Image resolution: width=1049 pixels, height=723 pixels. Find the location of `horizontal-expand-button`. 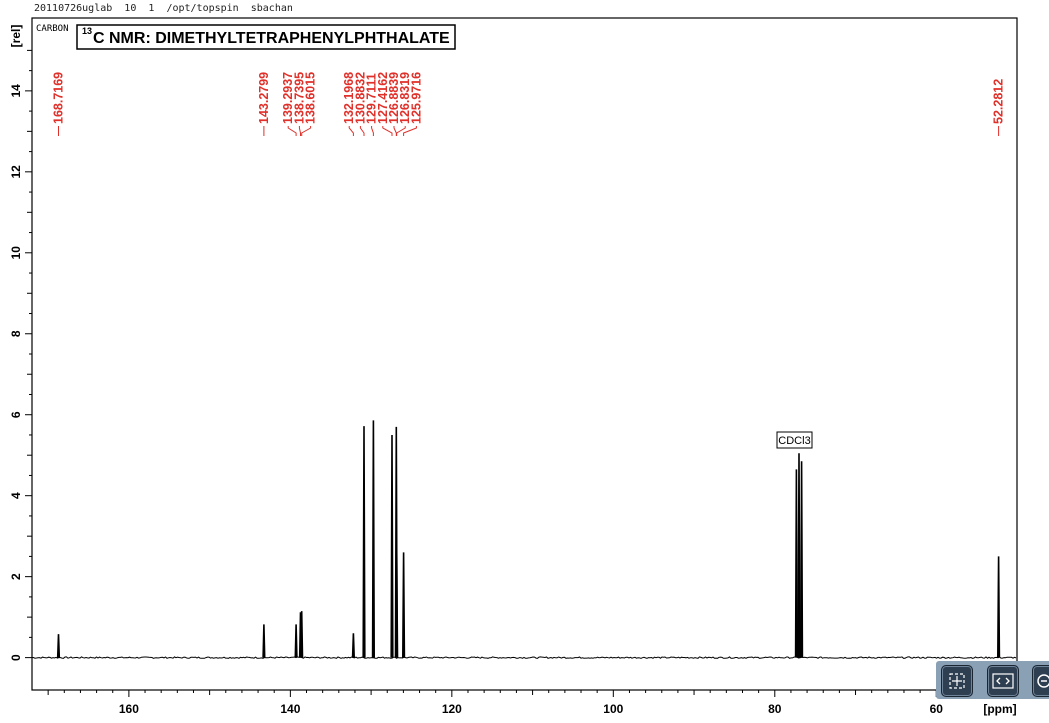

horizontal-expand-button is located at coordinates (1003, 681).